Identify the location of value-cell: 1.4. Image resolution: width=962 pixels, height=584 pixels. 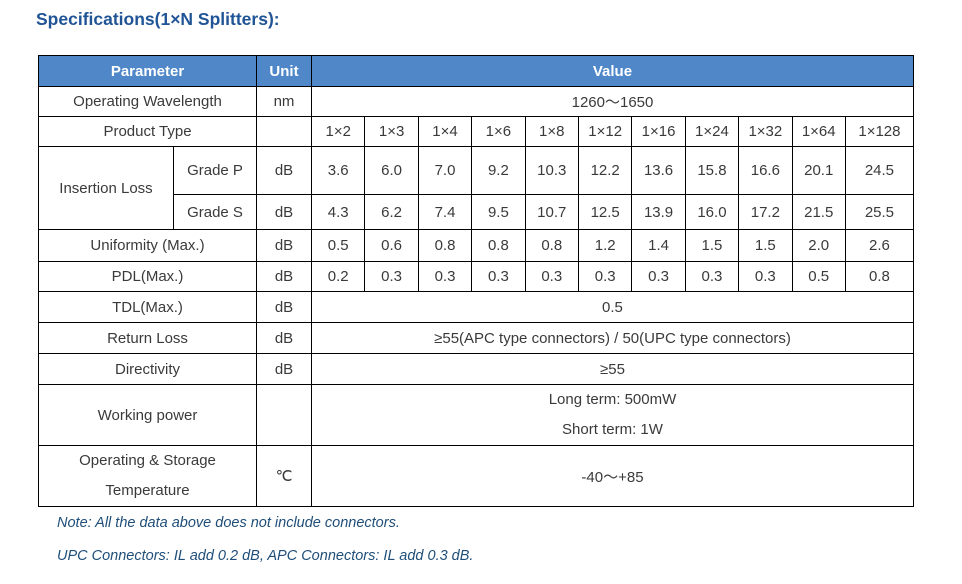
(658, 245).